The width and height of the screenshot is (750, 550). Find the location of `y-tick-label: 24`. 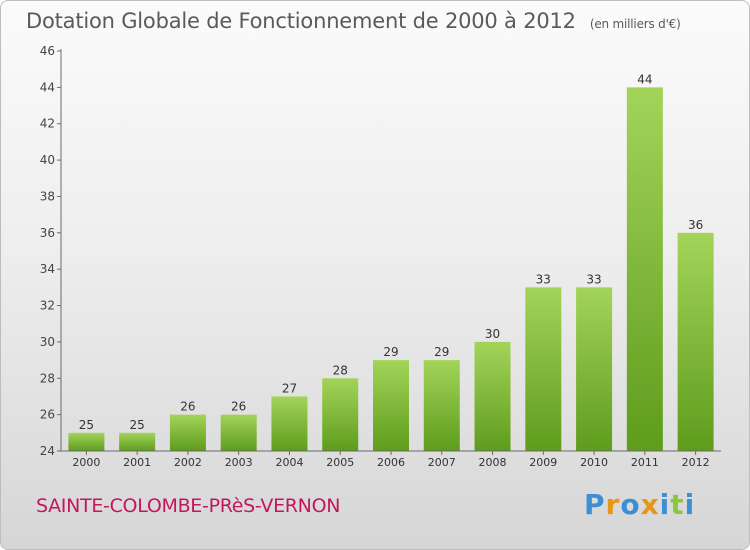

y-tick-label: 24 is located at coordinates (47, 451).